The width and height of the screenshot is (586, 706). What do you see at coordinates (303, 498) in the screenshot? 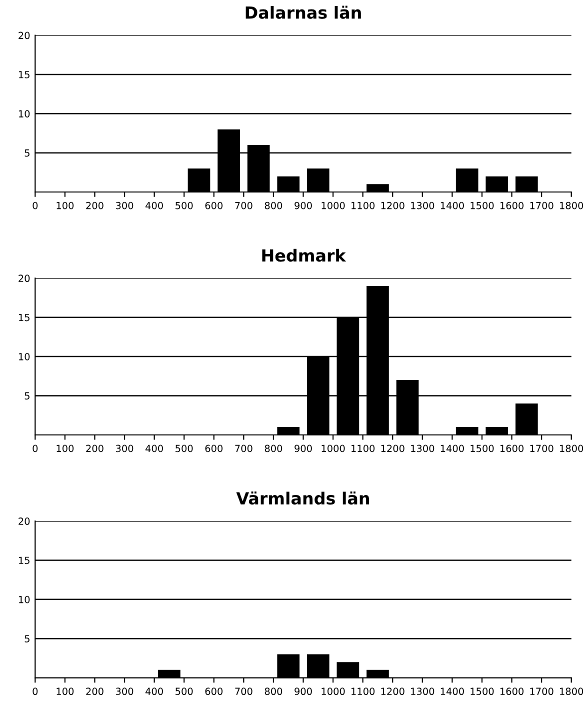
I see `chart-title: Värmlands län` at bounding box center [303, 498].